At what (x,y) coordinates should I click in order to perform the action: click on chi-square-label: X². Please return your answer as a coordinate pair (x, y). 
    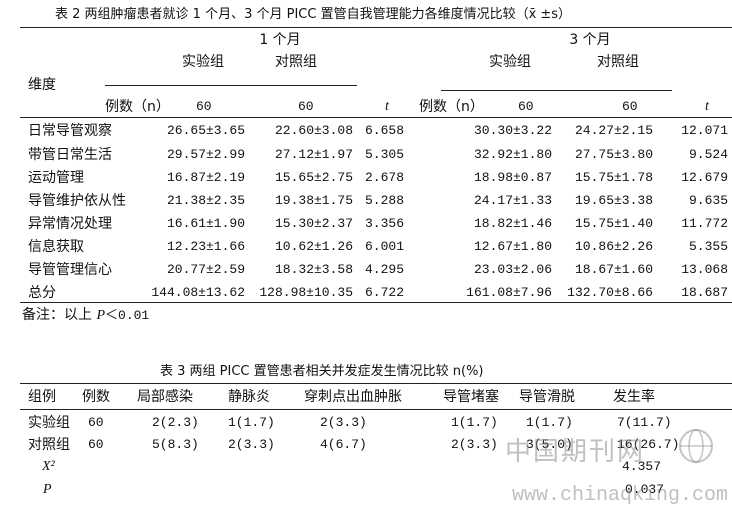
    Looking at the image, I should click on (48, 466).